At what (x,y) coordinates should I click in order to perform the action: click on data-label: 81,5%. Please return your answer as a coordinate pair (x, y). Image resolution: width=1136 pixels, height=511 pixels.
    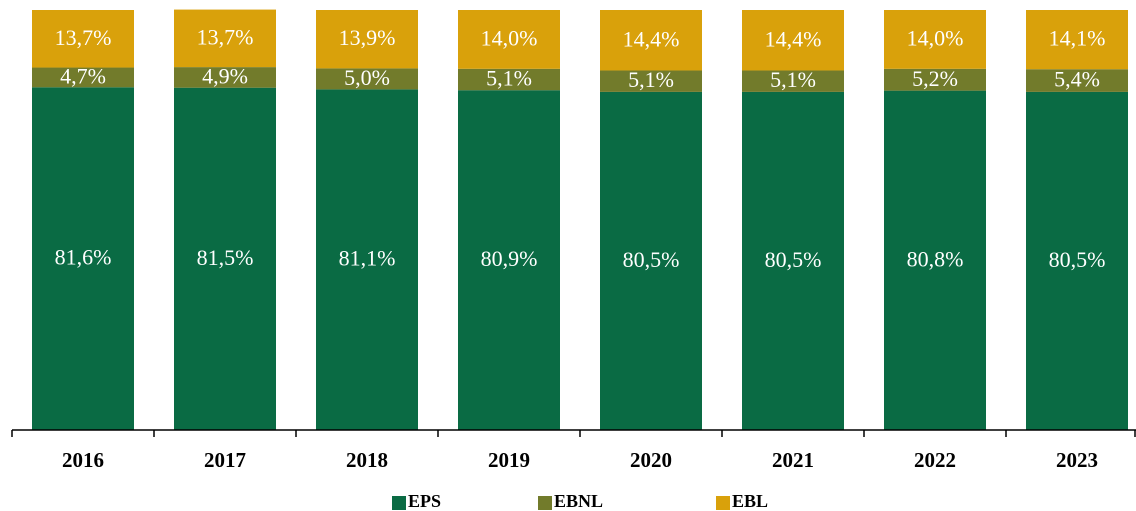
    Looking at the image, I should click on (225, 257).